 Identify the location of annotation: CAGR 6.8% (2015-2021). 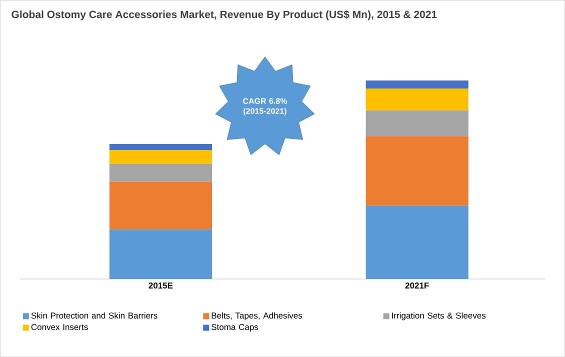
(265, 107).